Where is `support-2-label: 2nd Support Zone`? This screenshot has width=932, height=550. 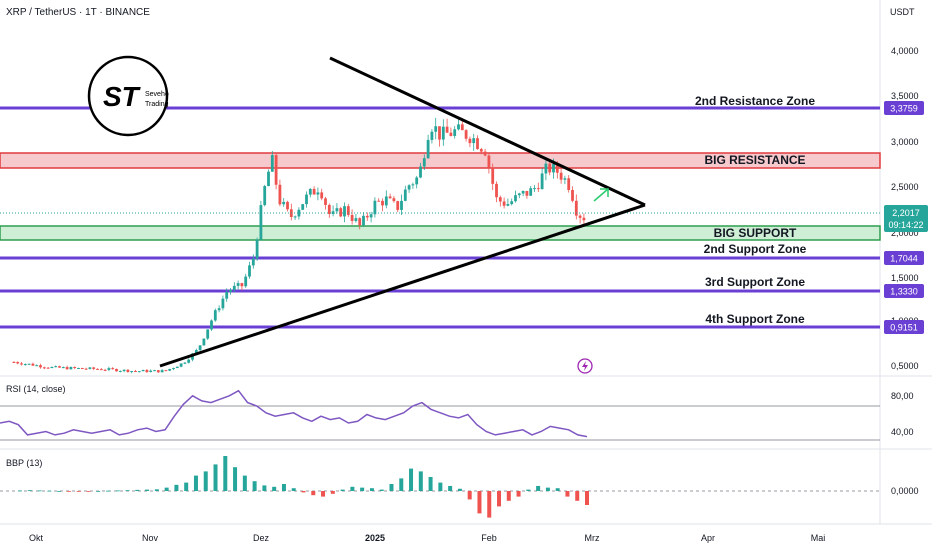
support-2-label: 2nd Support Zone is located at coordinates (755, 249).